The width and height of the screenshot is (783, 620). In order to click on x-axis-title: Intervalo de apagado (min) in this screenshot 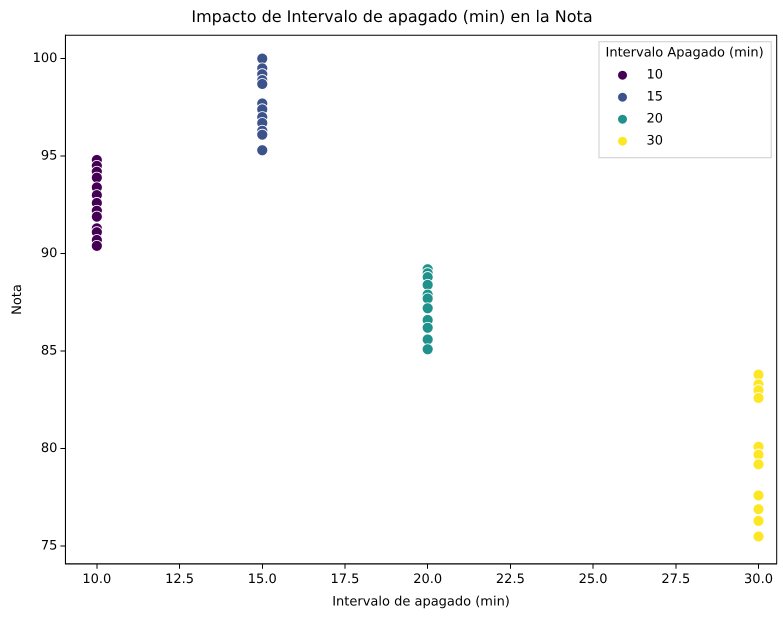, I will do `click(421, 602)`.